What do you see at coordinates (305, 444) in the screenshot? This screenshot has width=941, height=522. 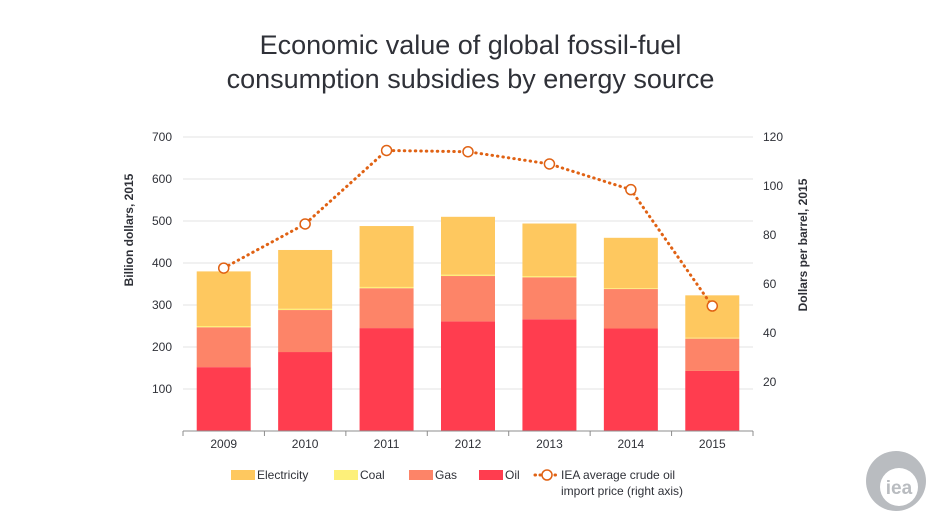 I see `x-tick-label-2010: 2010` at bounding box center [305, 444].